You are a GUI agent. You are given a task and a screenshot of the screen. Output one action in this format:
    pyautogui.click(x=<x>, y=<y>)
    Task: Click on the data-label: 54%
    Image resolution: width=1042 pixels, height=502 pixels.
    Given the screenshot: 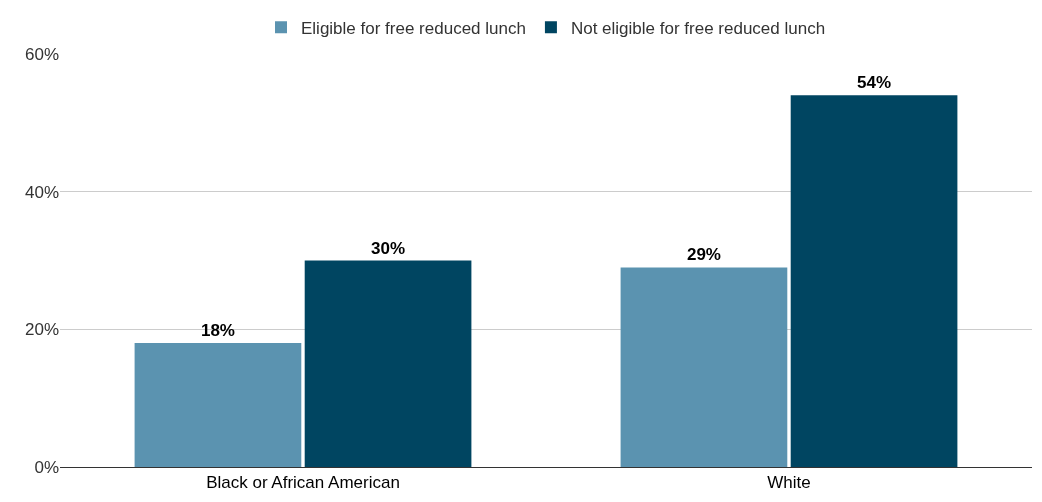 What is the action you would take?
    pyautogui.click(x=874, y=83)
    